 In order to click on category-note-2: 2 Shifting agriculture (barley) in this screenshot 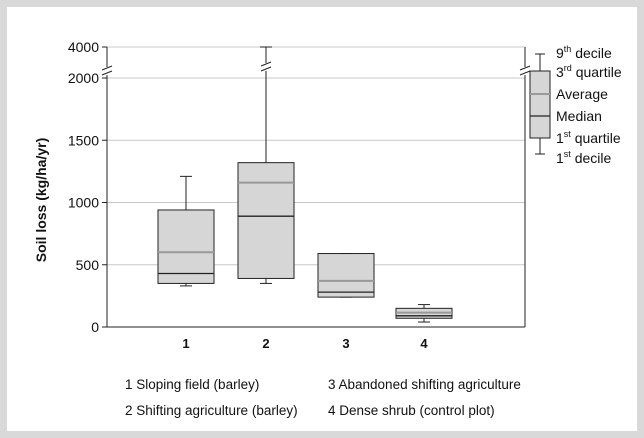, I will do `click(211, 410)`.